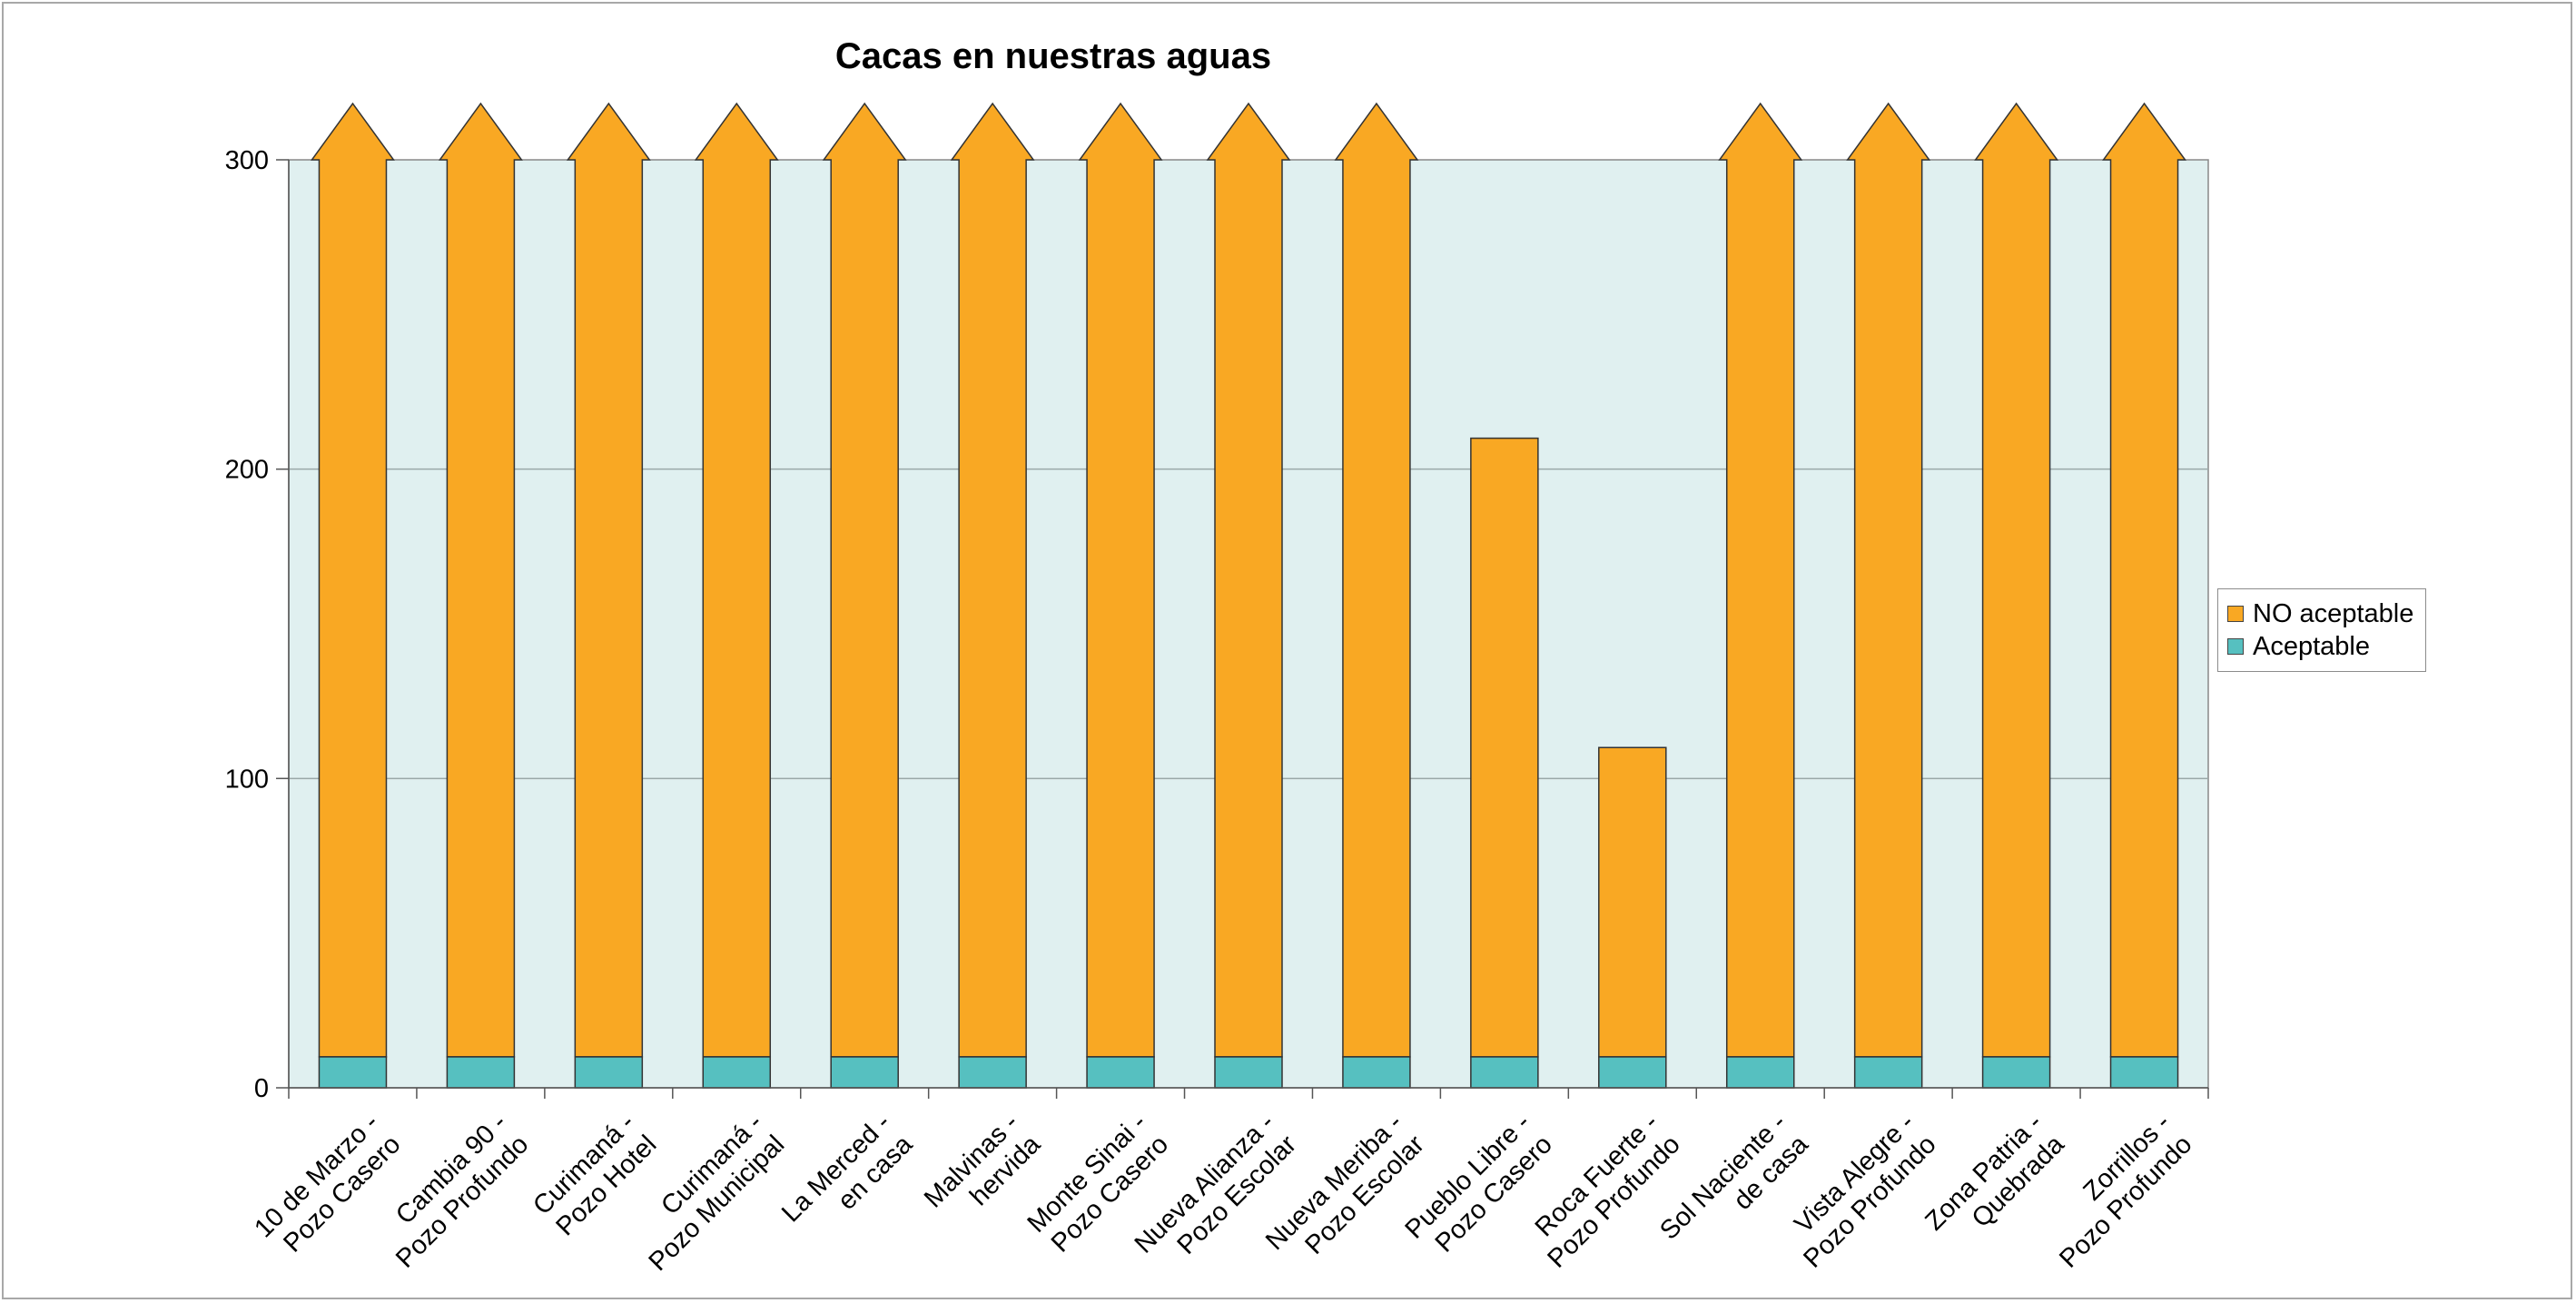  I want to click on x-tick-label: Nueva Meriba -Pozo Escolar, so click(1345, 1193).